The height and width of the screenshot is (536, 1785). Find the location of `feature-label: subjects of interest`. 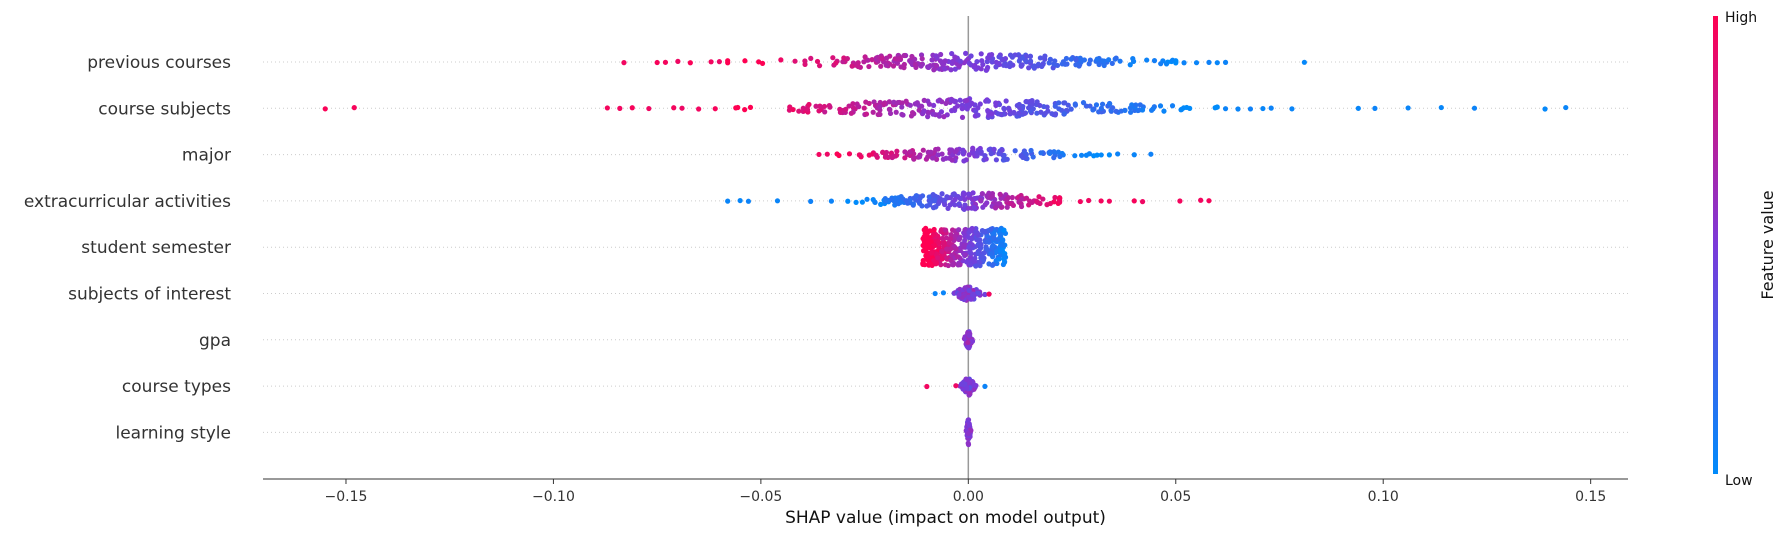

feature-label: subjects of interest is located at coordinates (149, 295).